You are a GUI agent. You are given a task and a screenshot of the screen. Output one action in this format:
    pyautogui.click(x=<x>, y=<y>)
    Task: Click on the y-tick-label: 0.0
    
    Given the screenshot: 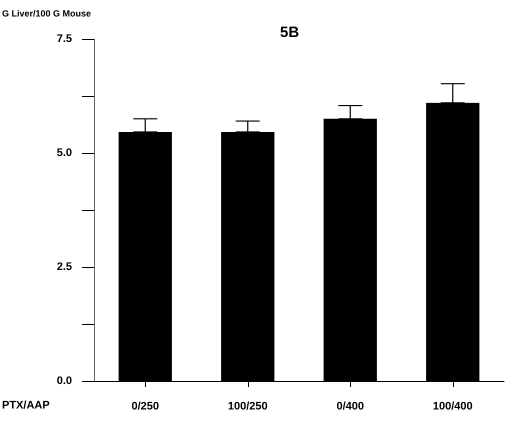 What is the action you would take?
    pyautogui.click(x=64, y=381)
    